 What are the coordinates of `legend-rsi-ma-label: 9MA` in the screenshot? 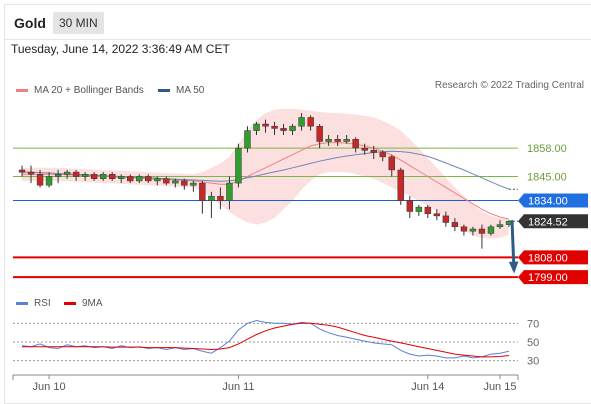 It's located at (92, 303).